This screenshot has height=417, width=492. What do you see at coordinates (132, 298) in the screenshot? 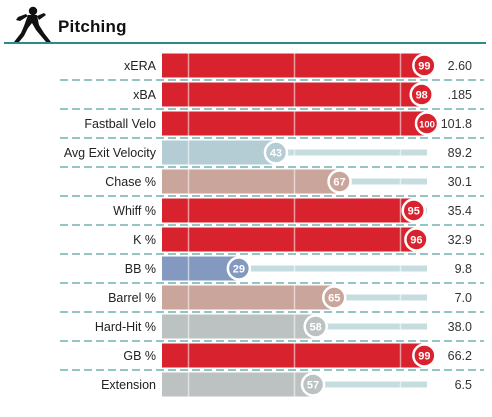
I see `category-label: Barrel %` at bounding box center [132, 298].